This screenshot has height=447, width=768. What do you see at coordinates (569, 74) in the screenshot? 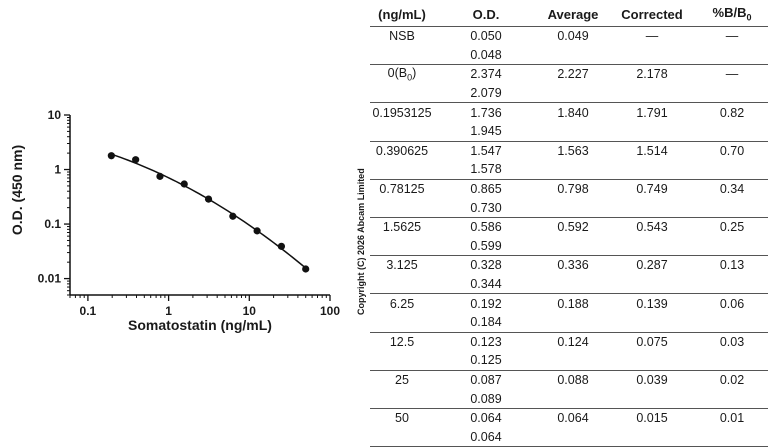
I see `table-row: 0(B0) 2.374 2.227 2.178 —` at bounding box center [569, 74].